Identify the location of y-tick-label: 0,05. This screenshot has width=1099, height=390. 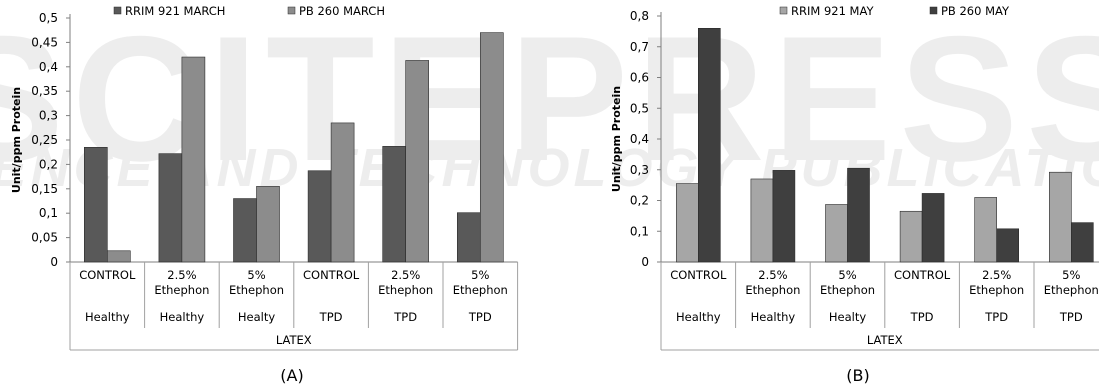
(44, 238).